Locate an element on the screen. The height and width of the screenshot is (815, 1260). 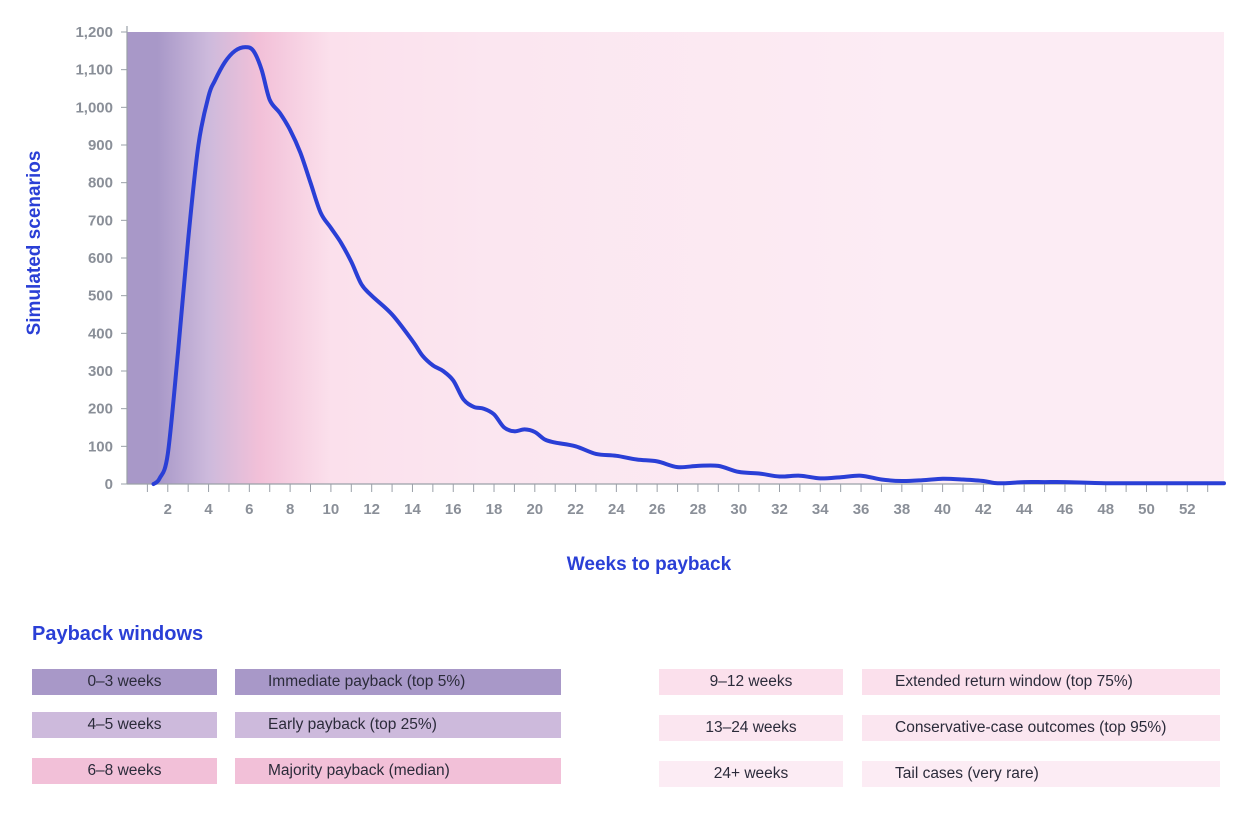
y-tick-label: 200 is located at coordinates (100, 409).